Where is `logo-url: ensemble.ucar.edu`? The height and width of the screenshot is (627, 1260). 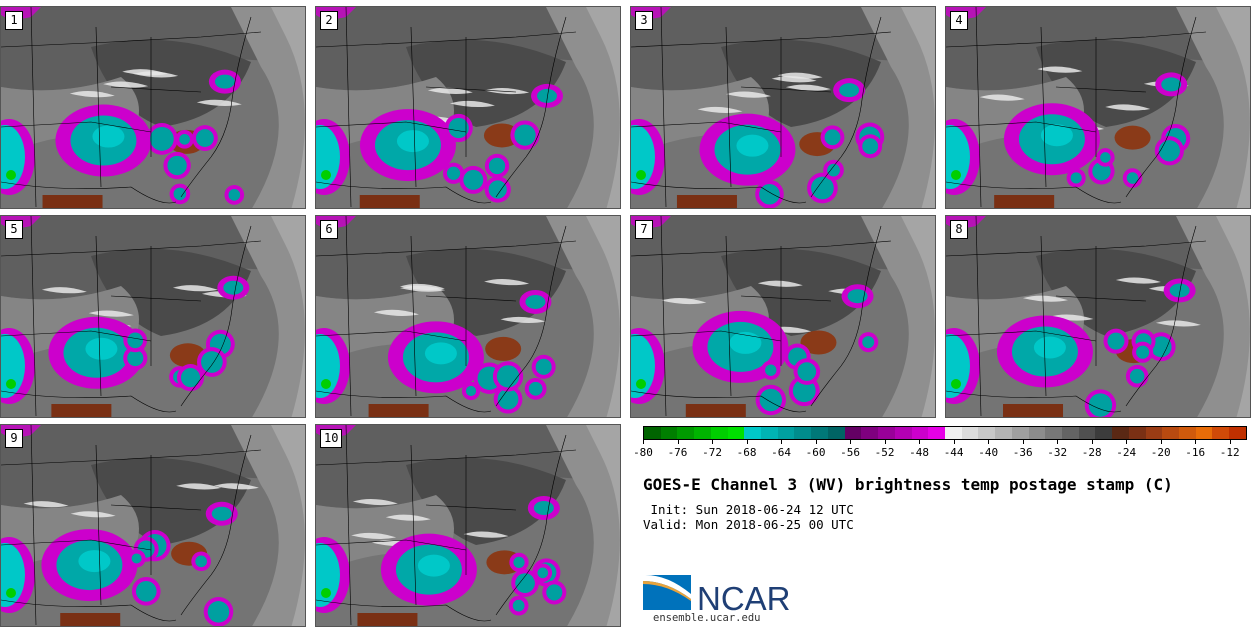 logo-url: ensemble.ucar.edu is located at coordinates (707, 618).